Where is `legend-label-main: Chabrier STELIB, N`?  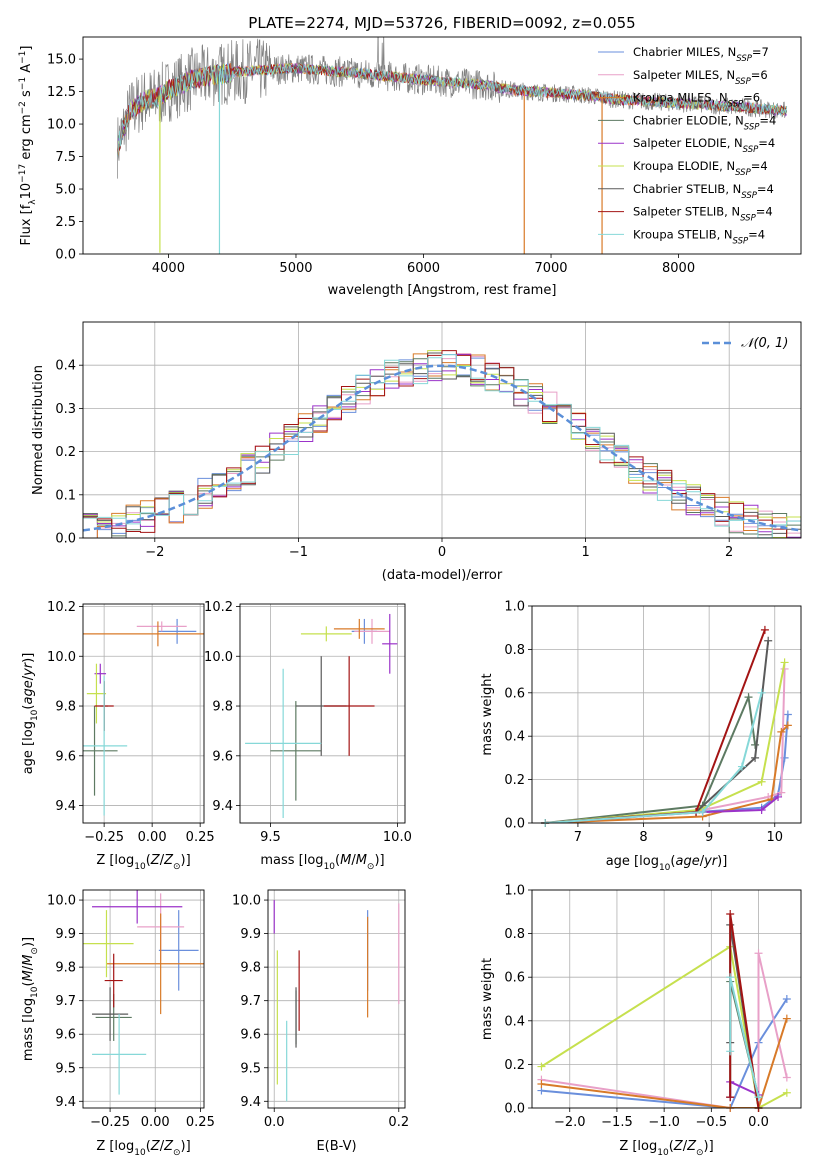
legend-label-main: Chabrier STELIB, N is located at coordinates (687, 189).